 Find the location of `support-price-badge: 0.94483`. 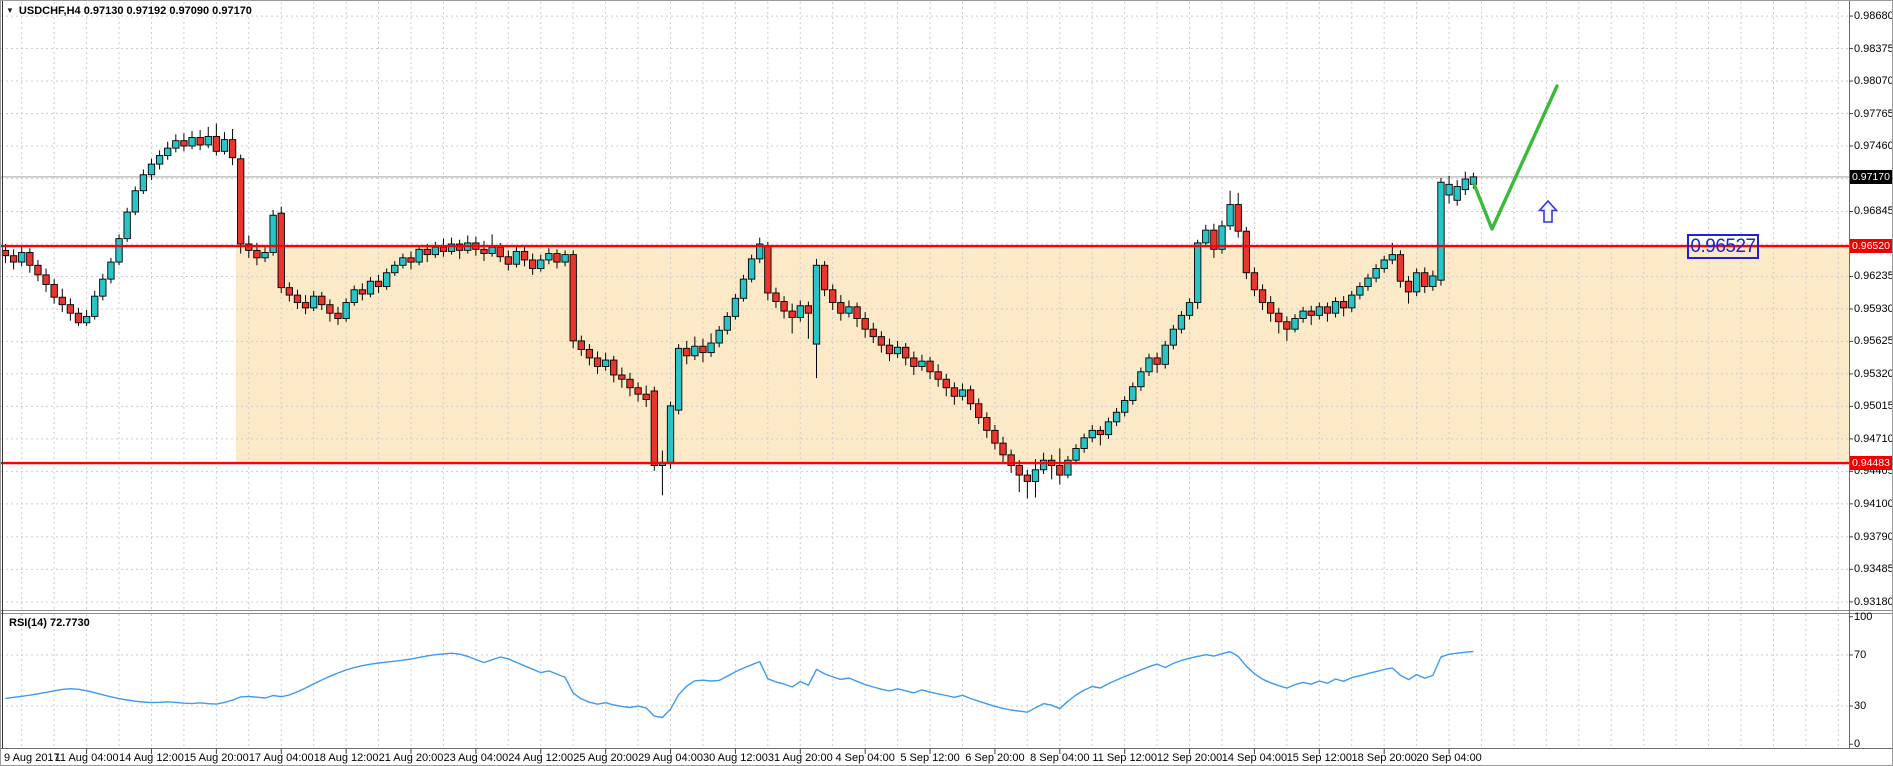

support-price-badge: 0.94483 is located at coordinates (1871, 463).